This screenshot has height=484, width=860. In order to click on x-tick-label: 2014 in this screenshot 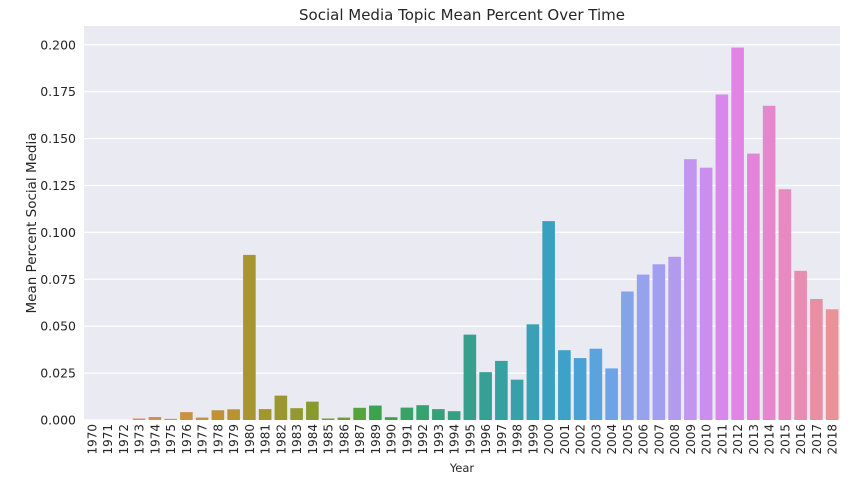, I will do `click(770, 439)`.